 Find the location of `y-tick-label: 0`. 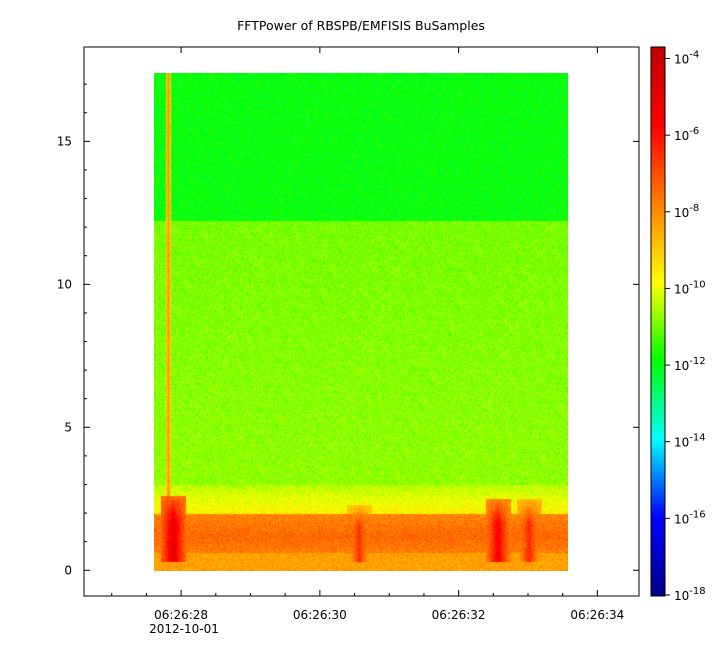

y-tick-label: 0 is located at coordinates (68, 570).